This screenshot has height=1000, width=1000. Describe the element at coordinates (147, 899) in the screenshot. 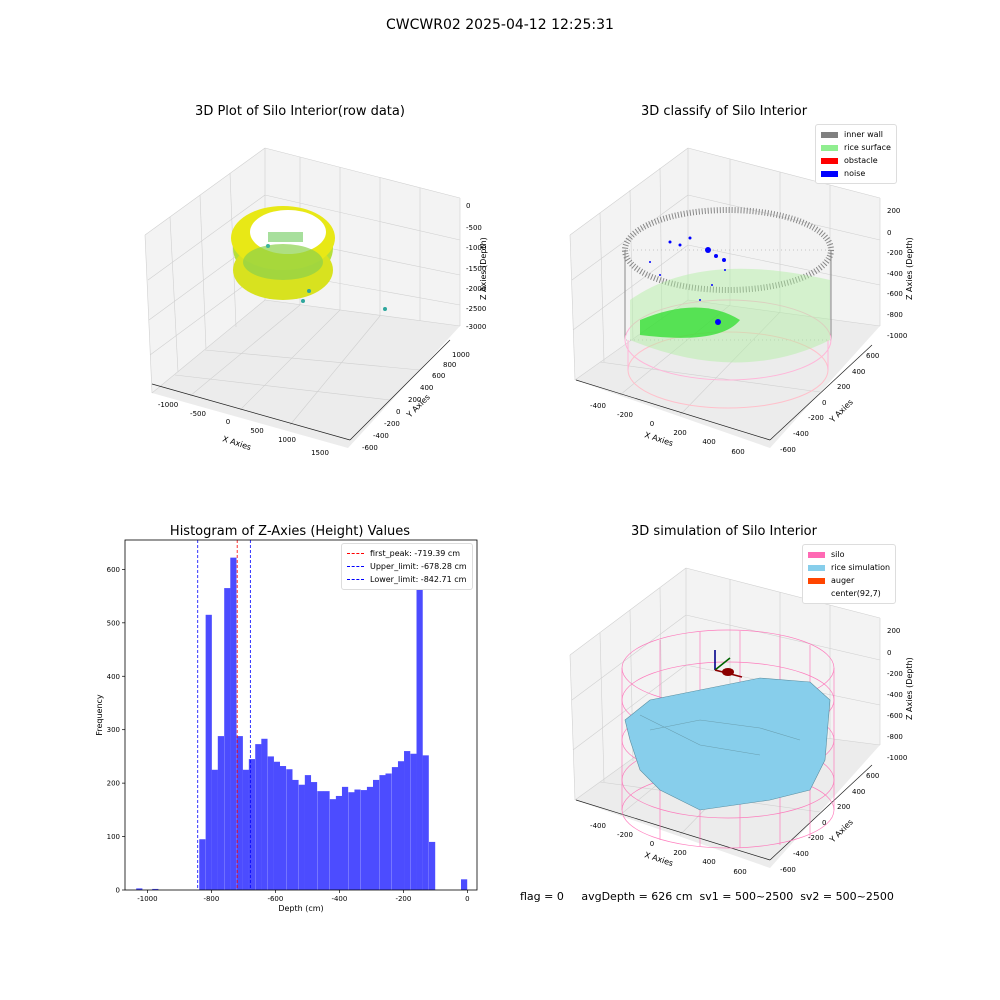

I see `x-tick-label: -1000` at that location.